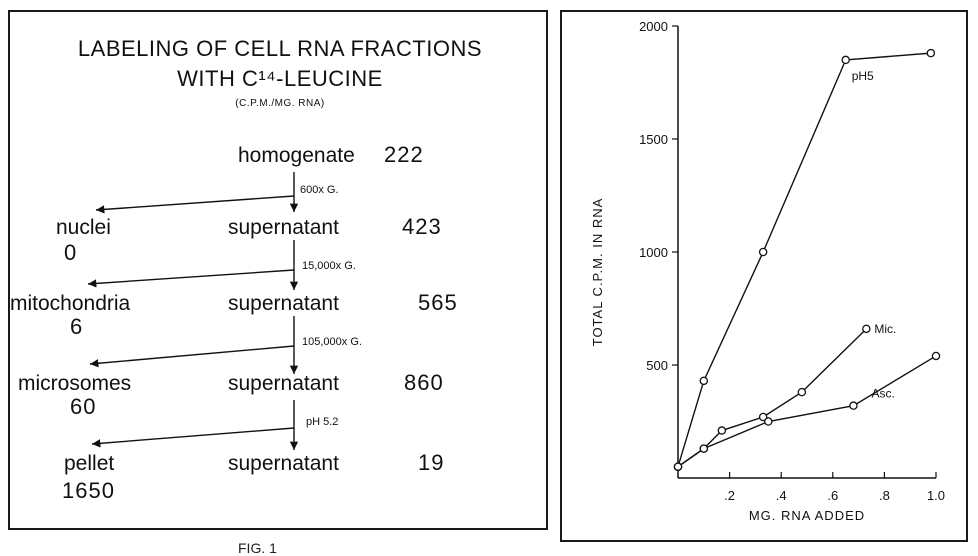  Describe the element at coordinates (283, 227) in the screenshot. I see `supernatant-label-1: supernatant` at that location.